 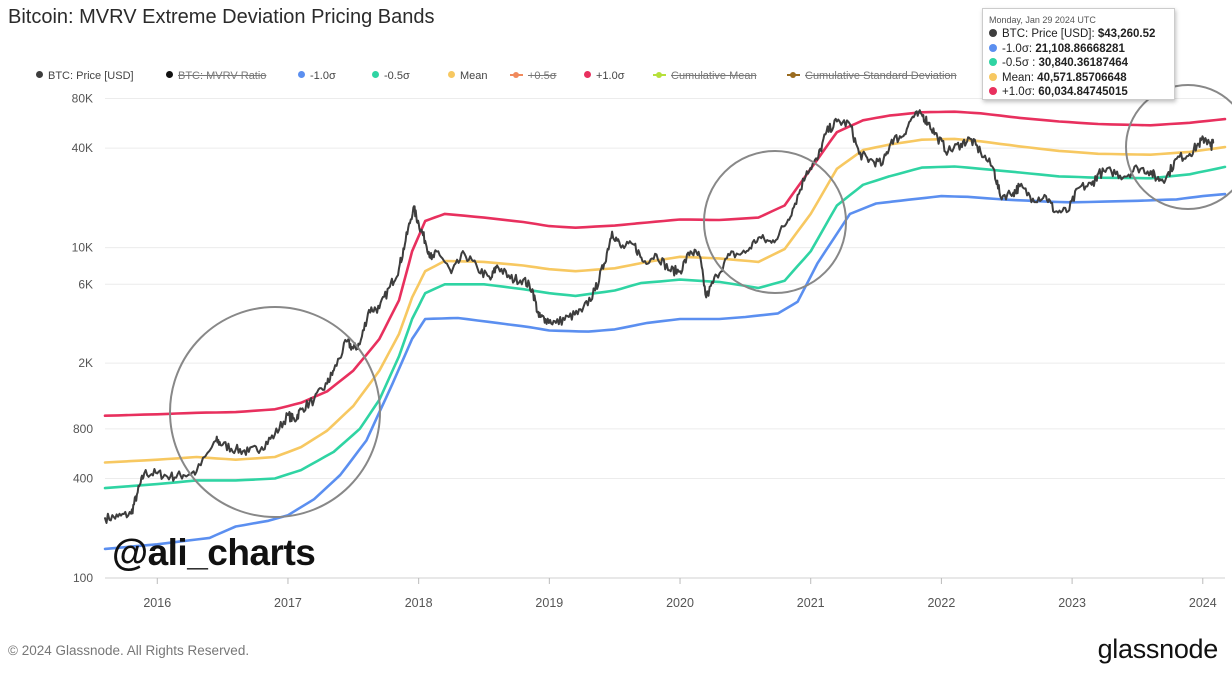 I want to click on y-tick-label: 800, so click(x=83, y=429).